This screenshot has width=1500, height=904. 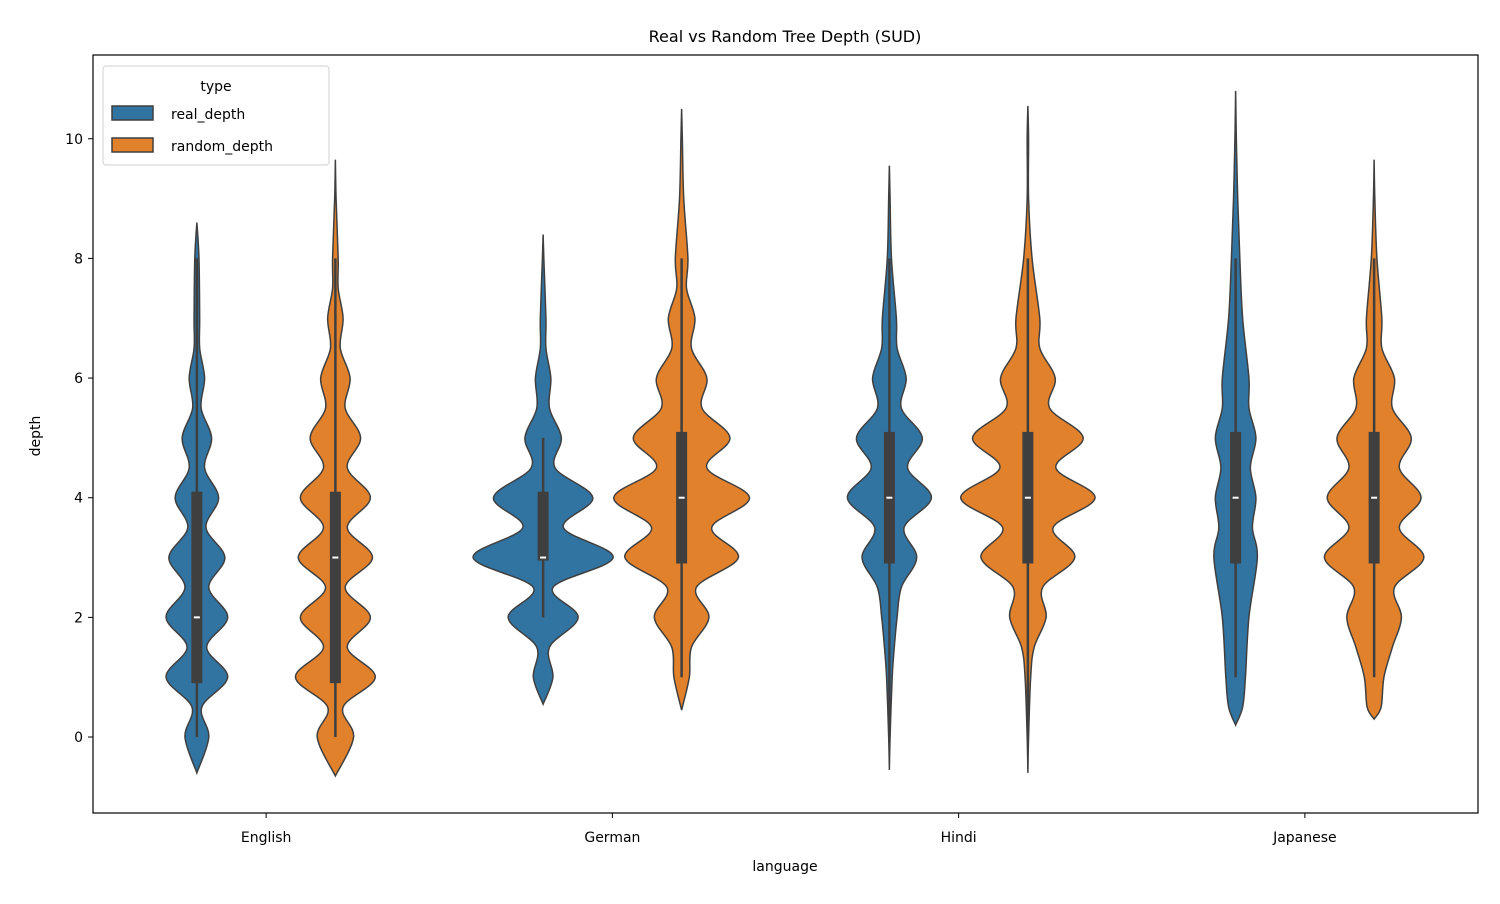 What do you see at coordinates (79, 439) in the screenshot?
I see `y-axis: 0 2 4 6 8 10` at bounding box center [79, 439].